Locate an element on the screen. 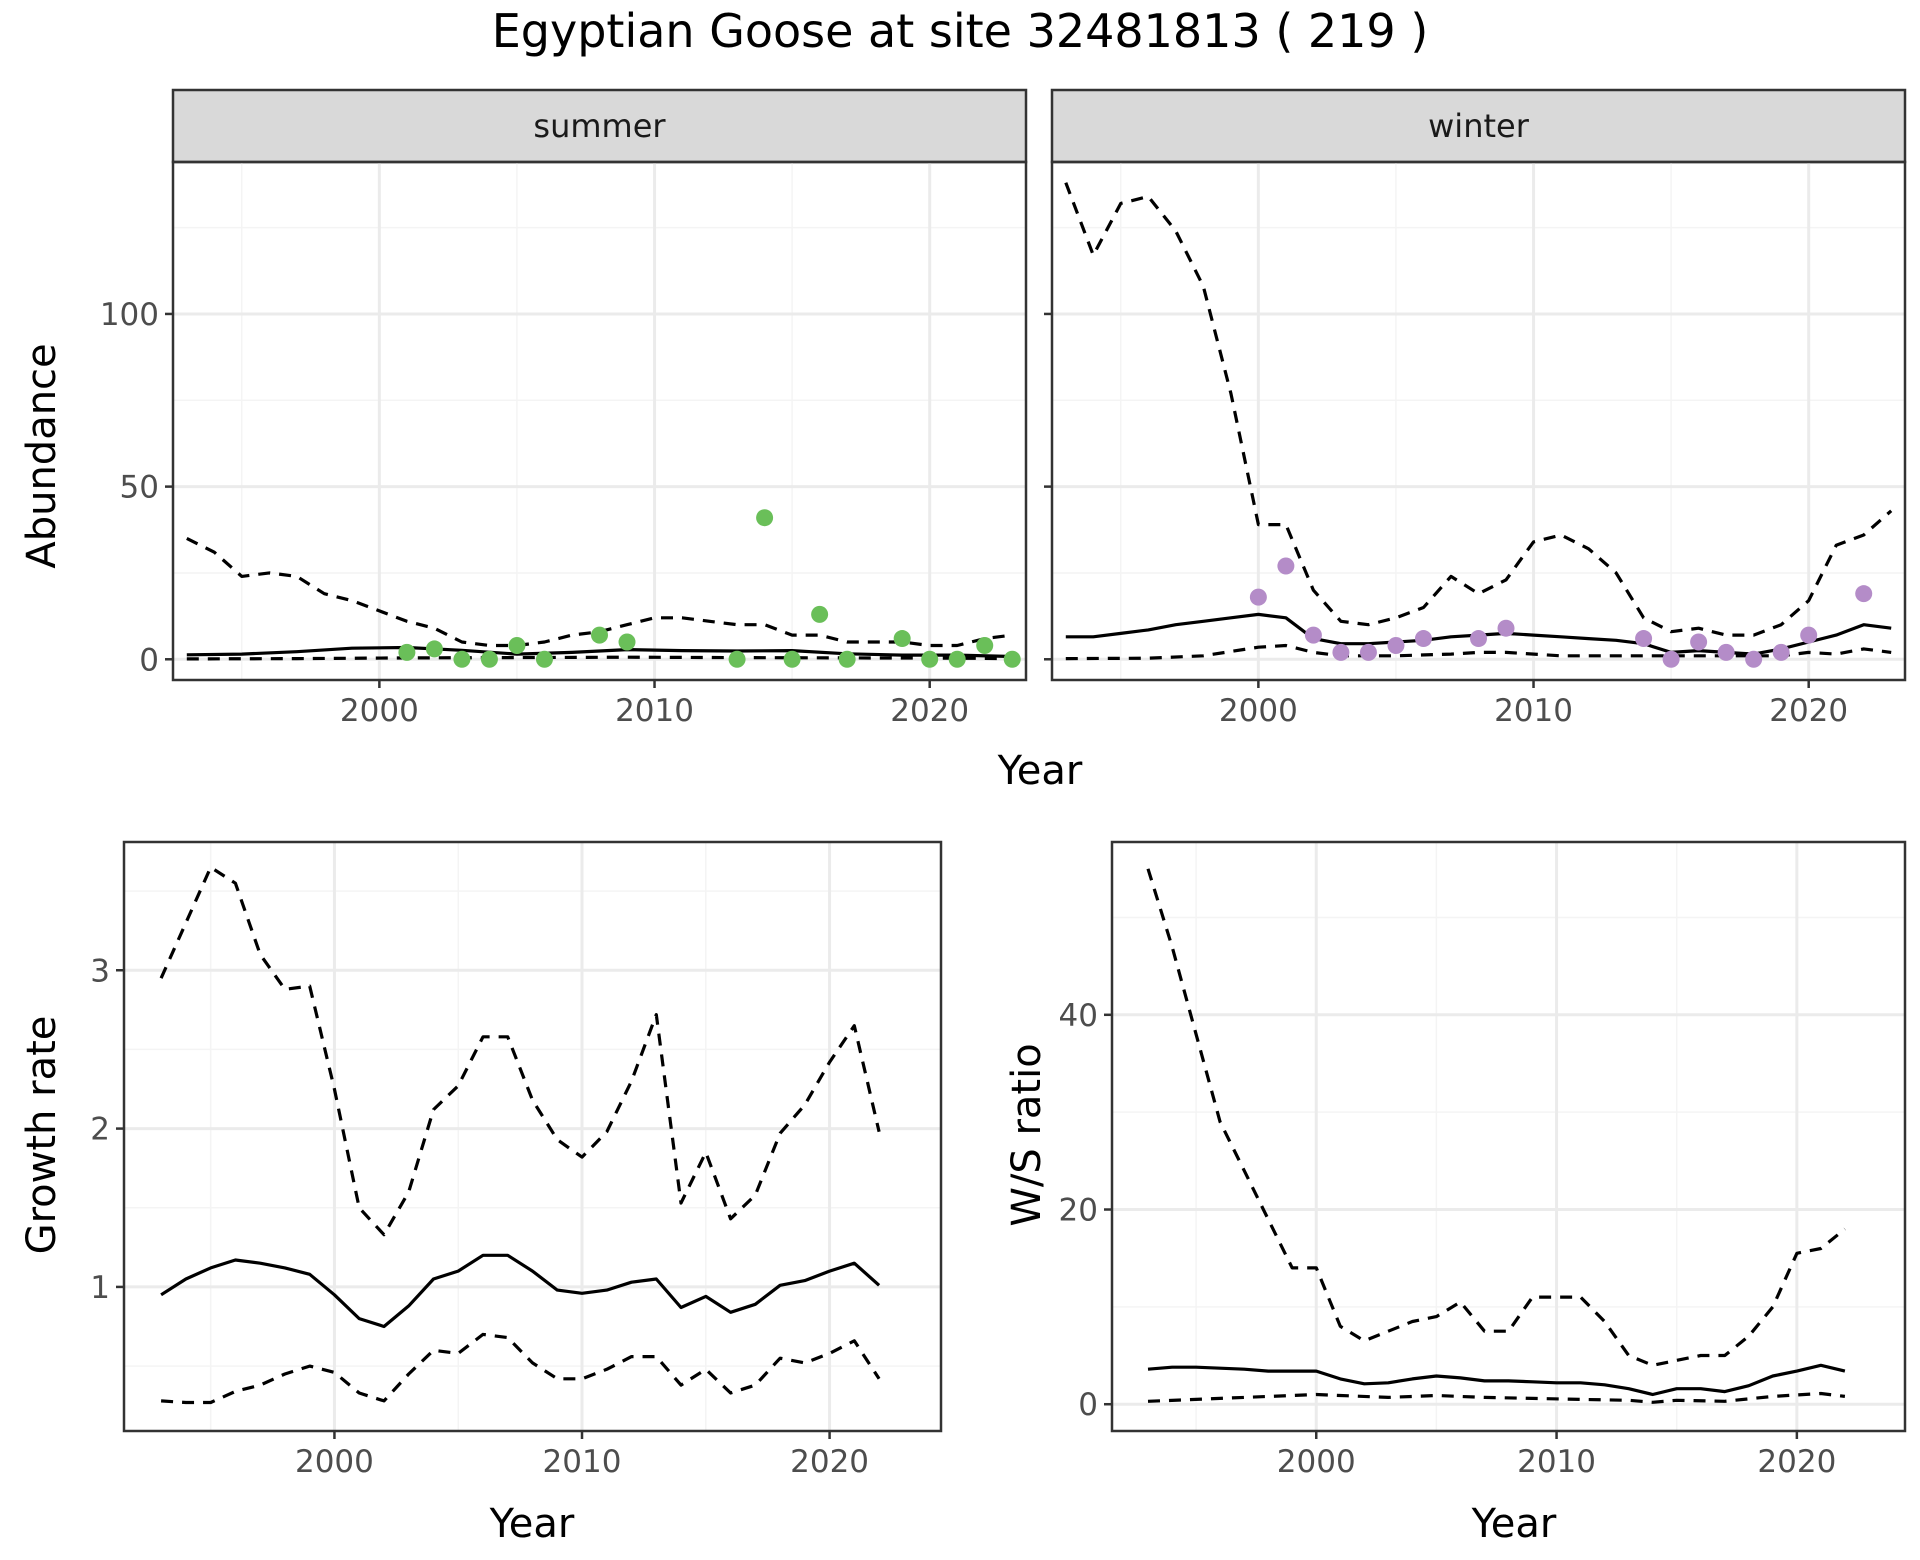 Image resolution: width=1920 pixels, height=1560 pixels. figure-title: Egyptian Goose at site 32481813 ( 219 ) is located at coordinates (960, 31).